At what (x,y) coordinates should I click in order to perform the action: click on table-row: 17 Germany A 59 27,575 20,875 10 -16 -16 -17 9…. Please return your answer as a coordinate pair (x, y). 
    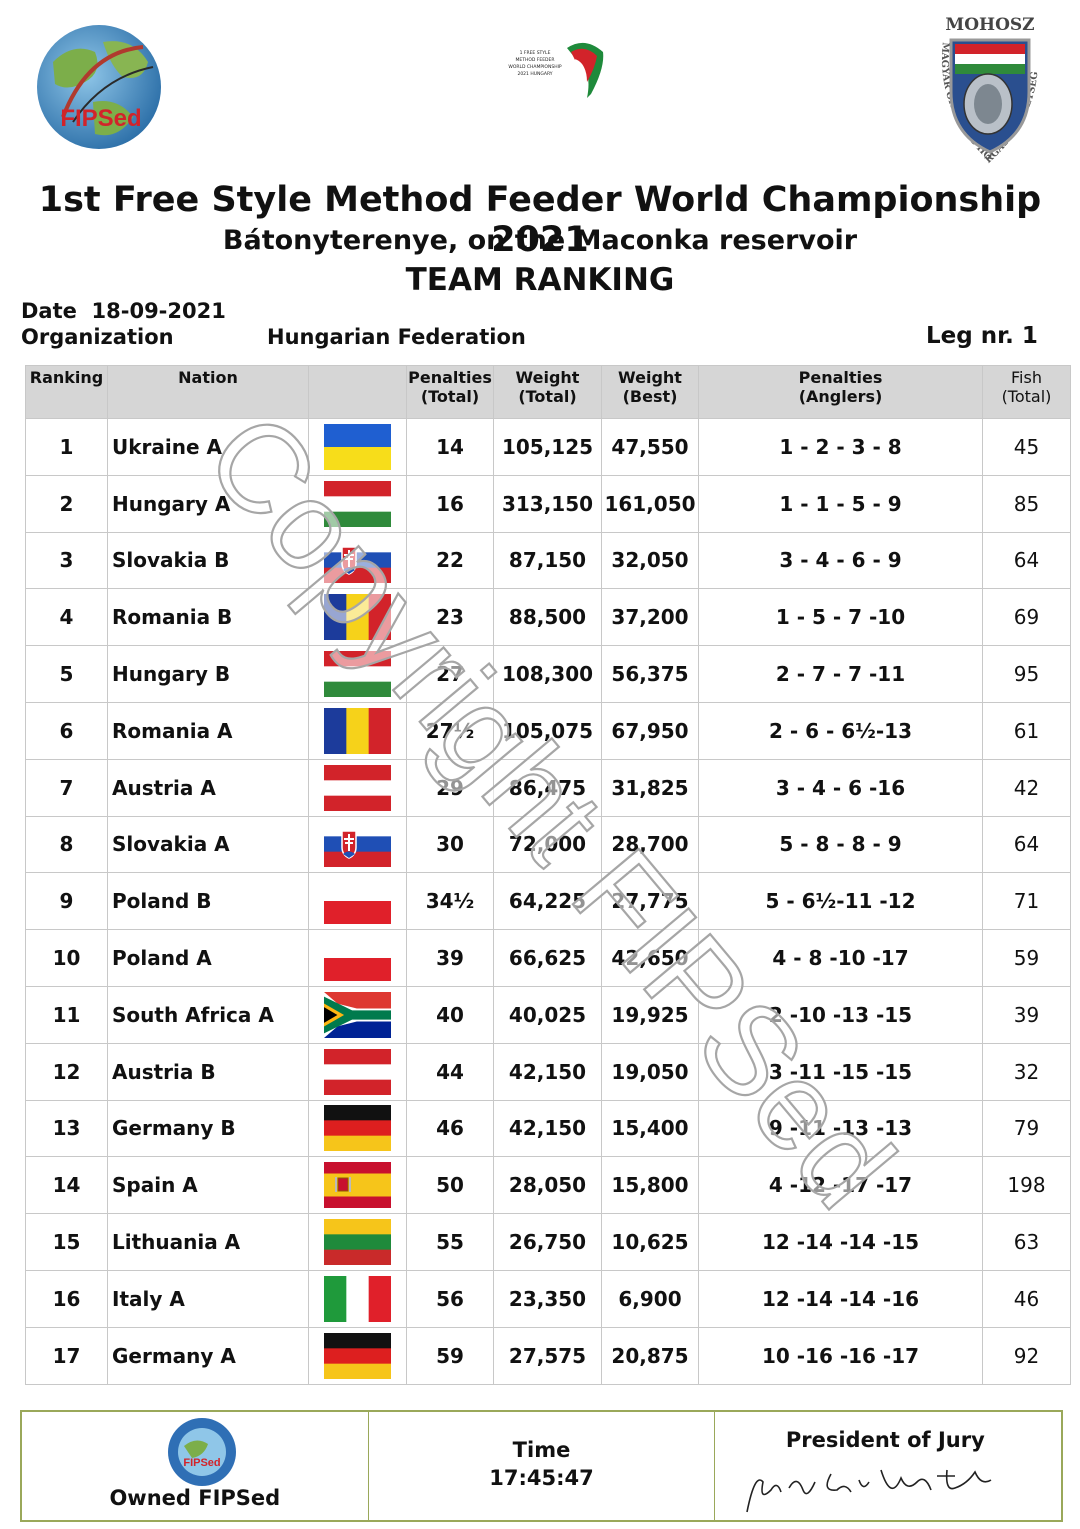
    Looking at the image, I should click on (548, 1355).